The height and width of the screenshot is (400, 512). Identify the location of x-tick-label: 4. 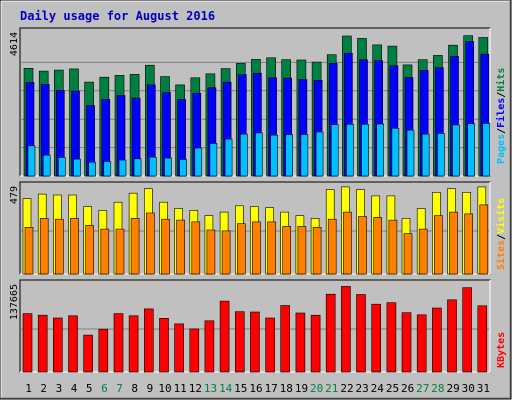
(74, 388).